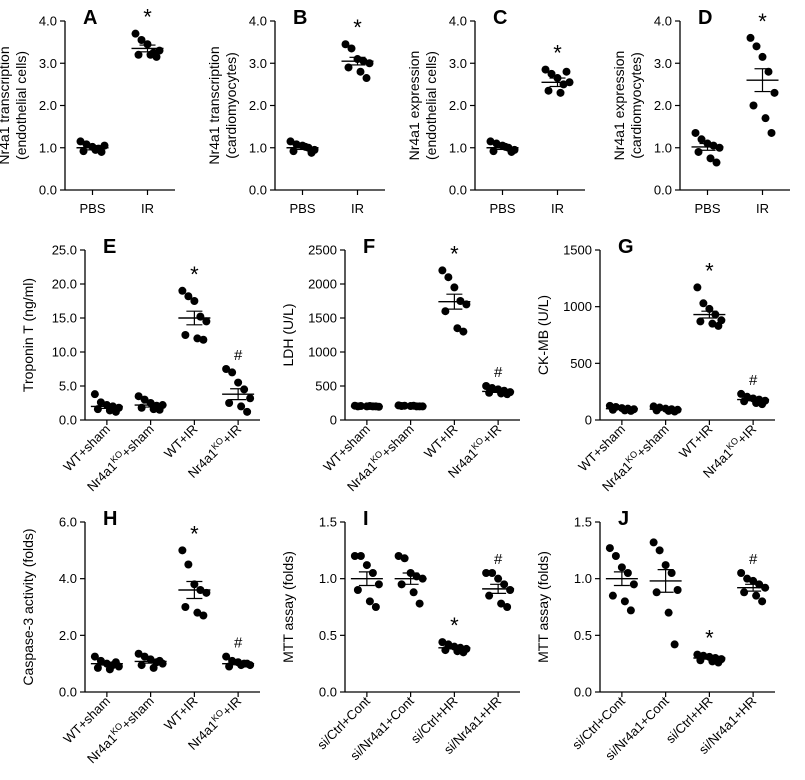  What do you see at coordinates (21, 105) in the screenshot?
I see `y-axis-label: (endothelial cells)` at bounding box center [21, 105].